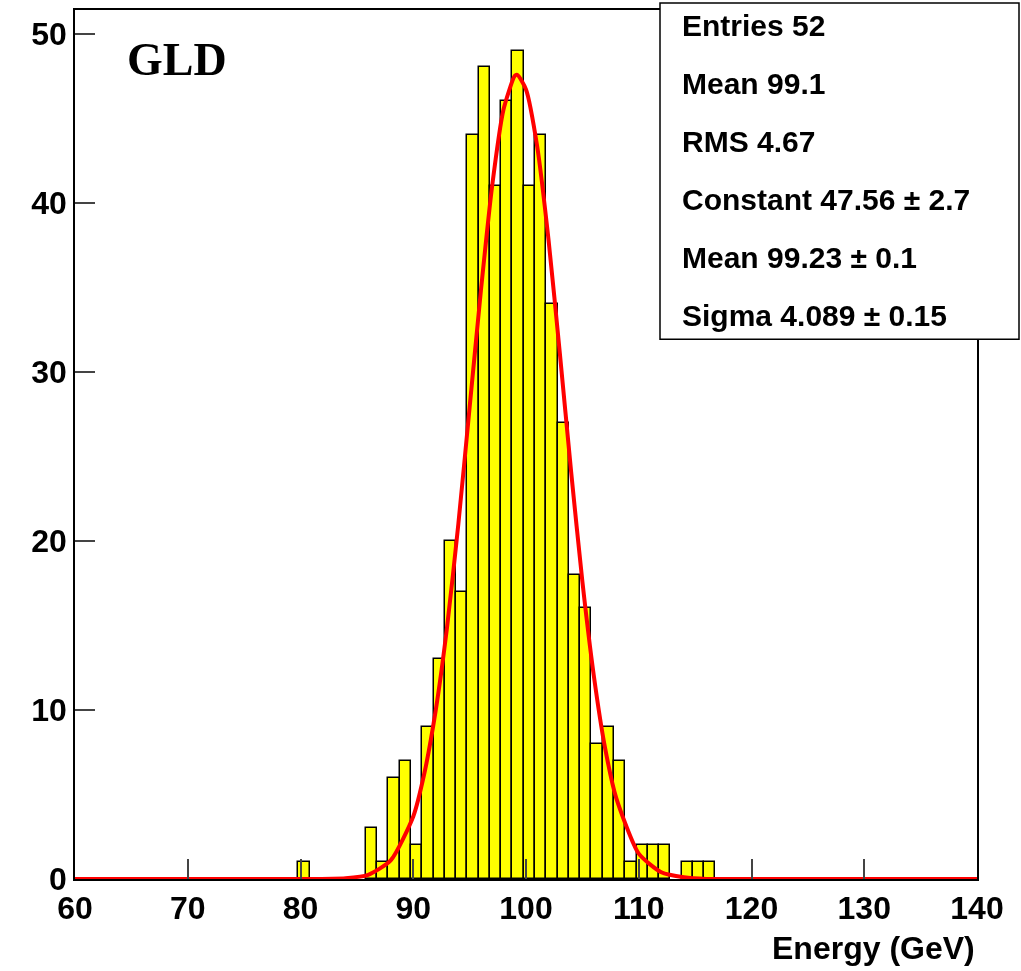 Image resolution: width=1021 pixels, height=971 pixels. I want to click on x-tick-label: 90, so click(413, 908).